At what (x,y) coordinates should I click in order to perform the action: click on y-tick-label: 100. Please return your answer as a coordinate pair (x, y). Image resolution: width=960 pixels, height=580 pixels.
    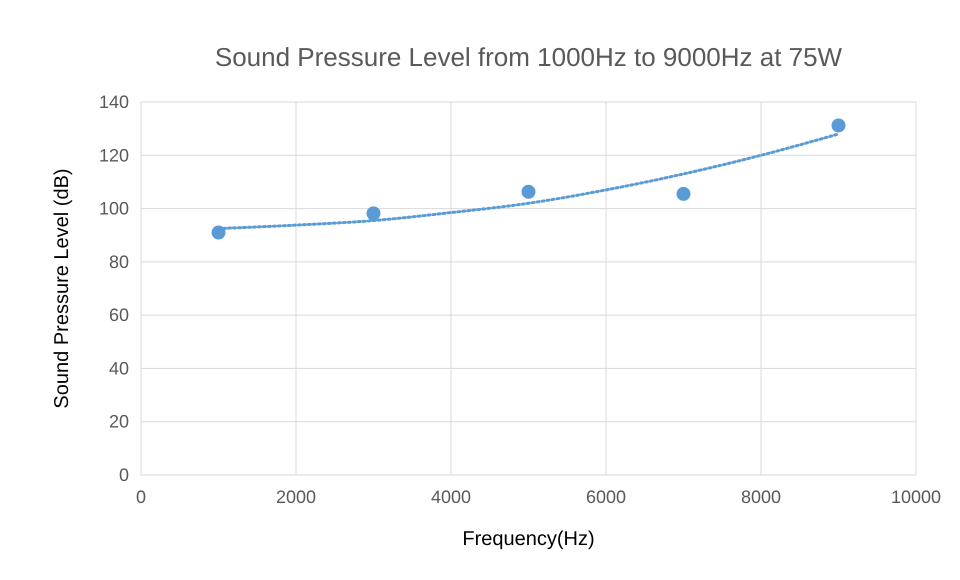
    Looking at the image, I should click on (113, 208).